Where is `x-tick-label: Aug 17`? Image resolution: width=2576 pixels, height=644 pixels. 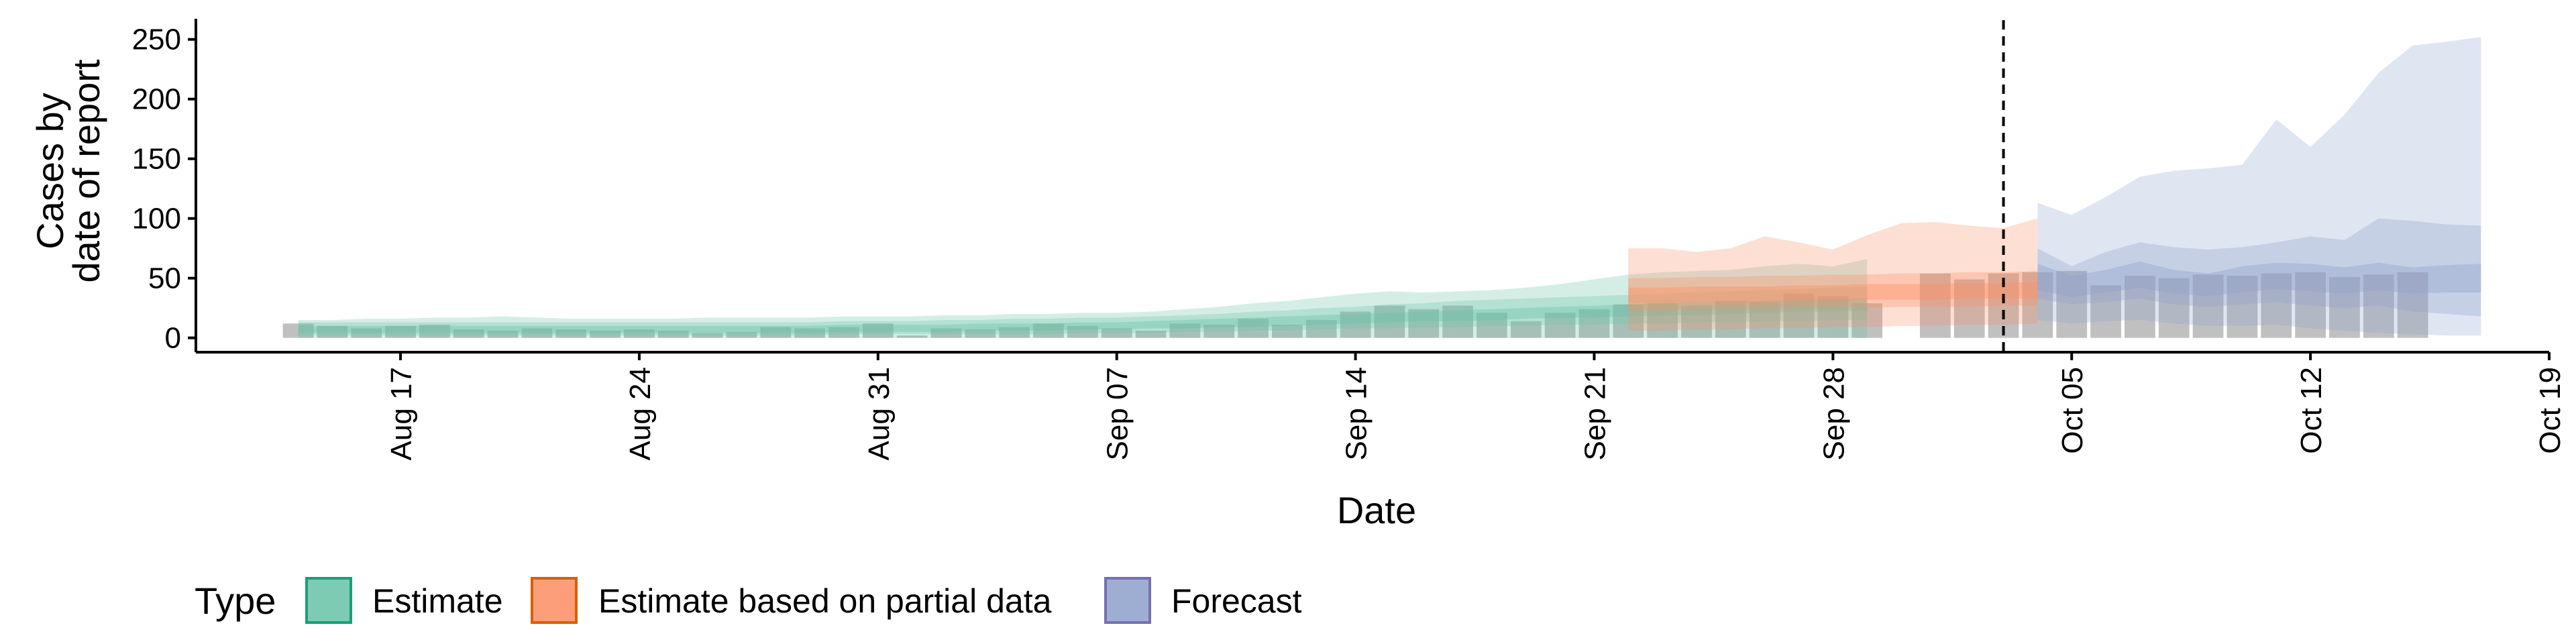
x-tick-label: Aug 17 is located at coordinates (401, 413).